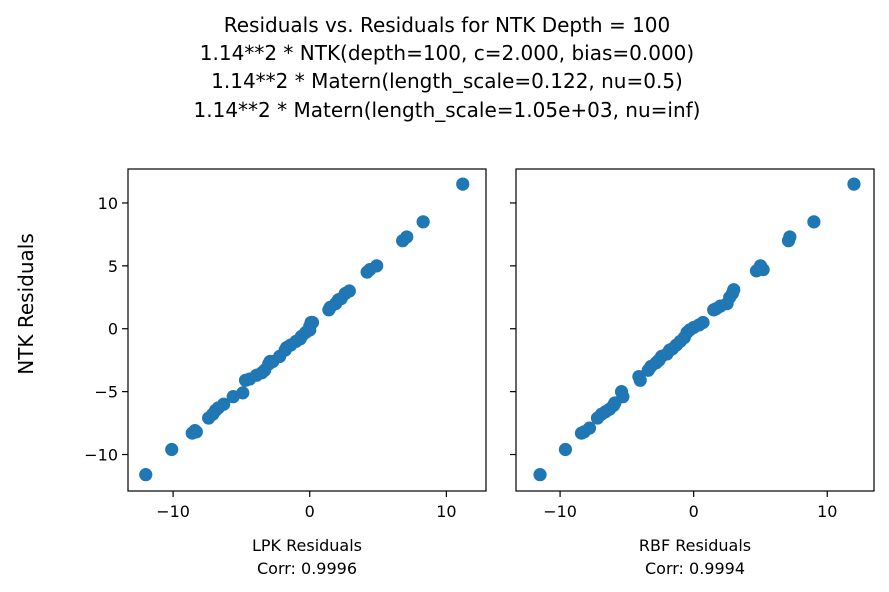 This screenshot has width=889, height=592. Describe the element at coordinates (108, 203) in the screenshot. I see `y-tick-label: 10` at that location.